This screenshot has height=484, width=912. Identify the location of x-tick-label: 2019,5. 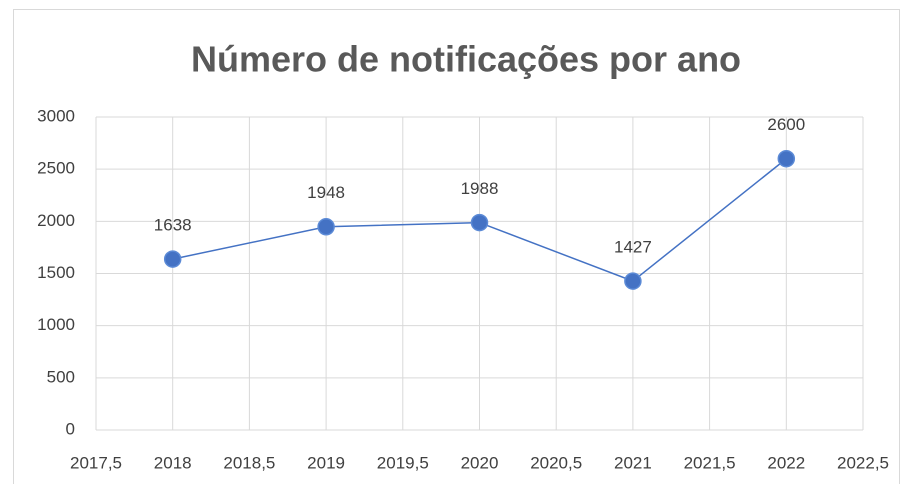
(403, 462).